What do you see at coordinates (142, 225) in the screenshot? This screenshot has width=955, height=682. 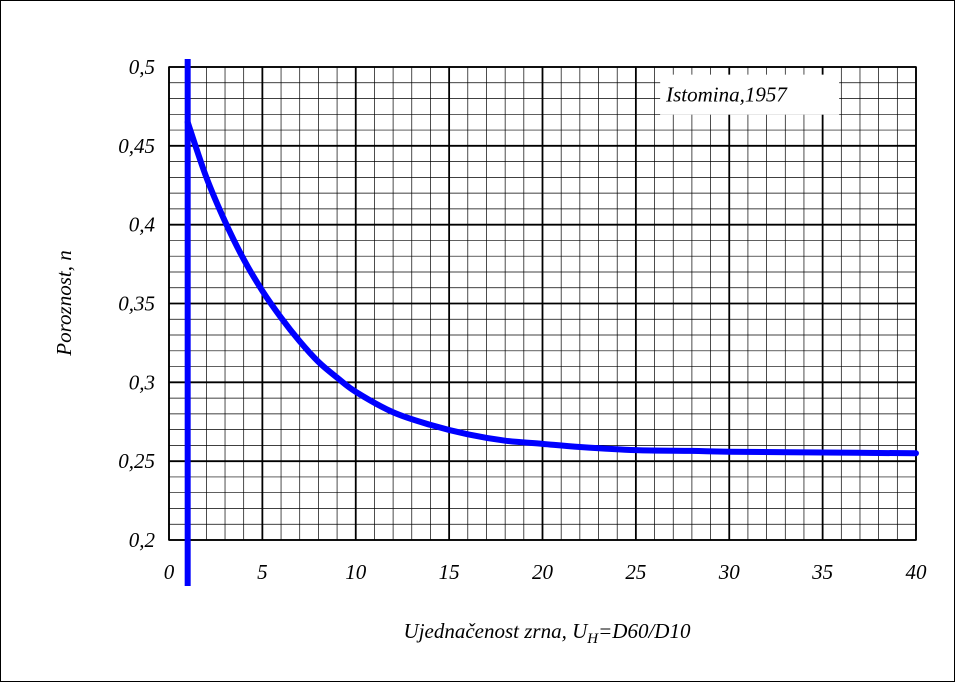 I see `y-tick-label: 0,4` at bounding box center [142, 225].